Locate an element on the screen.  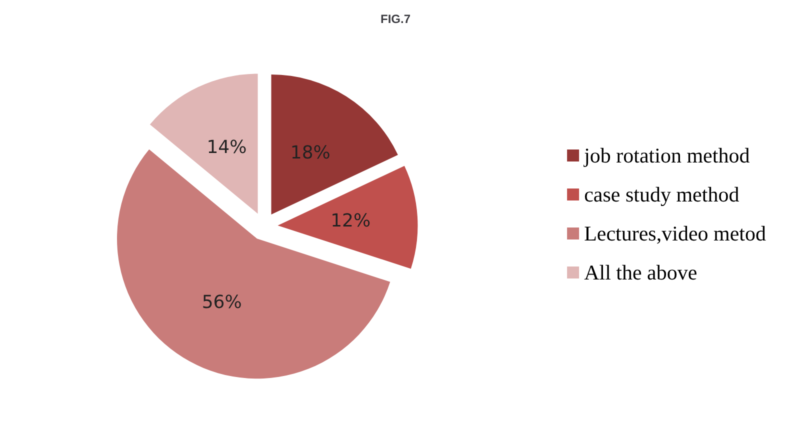
legend-label: job rotation method is located at coordinates (666, 156).